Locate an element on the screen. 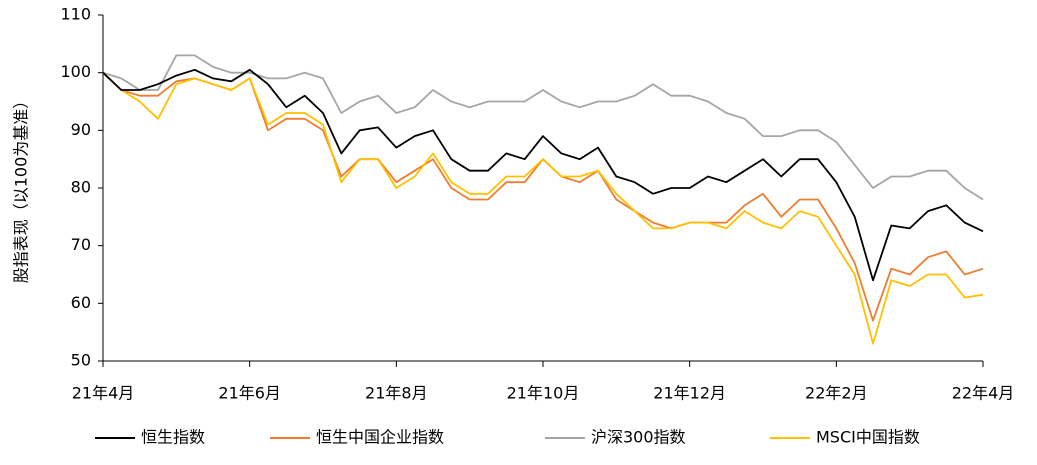  legend-label: MSCI中国指数 is located at coordinates (868, 437).